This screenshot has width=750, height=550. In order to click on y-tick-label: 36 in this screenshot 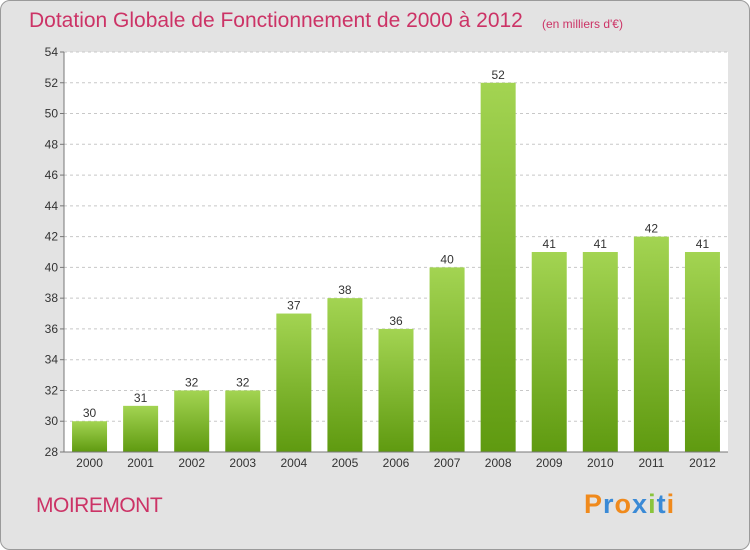, I will do `click(52, 329)`.